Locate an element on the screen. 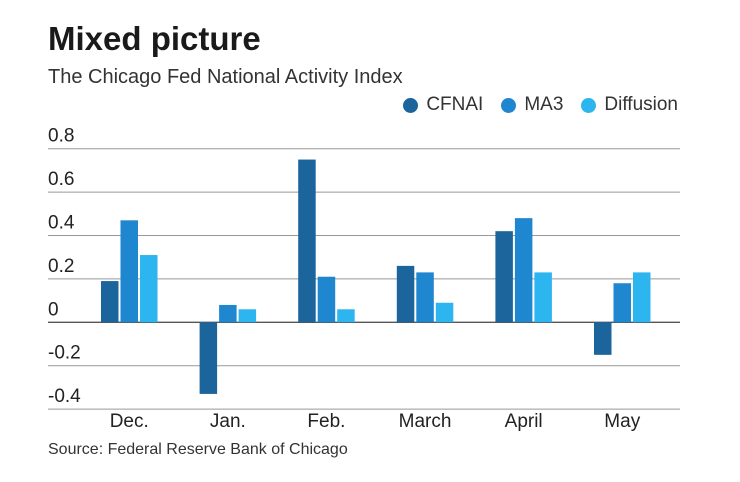 Image resolution: width=740 pixels, height=482 pixels. x-tick-label: Jan. is located at coordinates (228, 421).